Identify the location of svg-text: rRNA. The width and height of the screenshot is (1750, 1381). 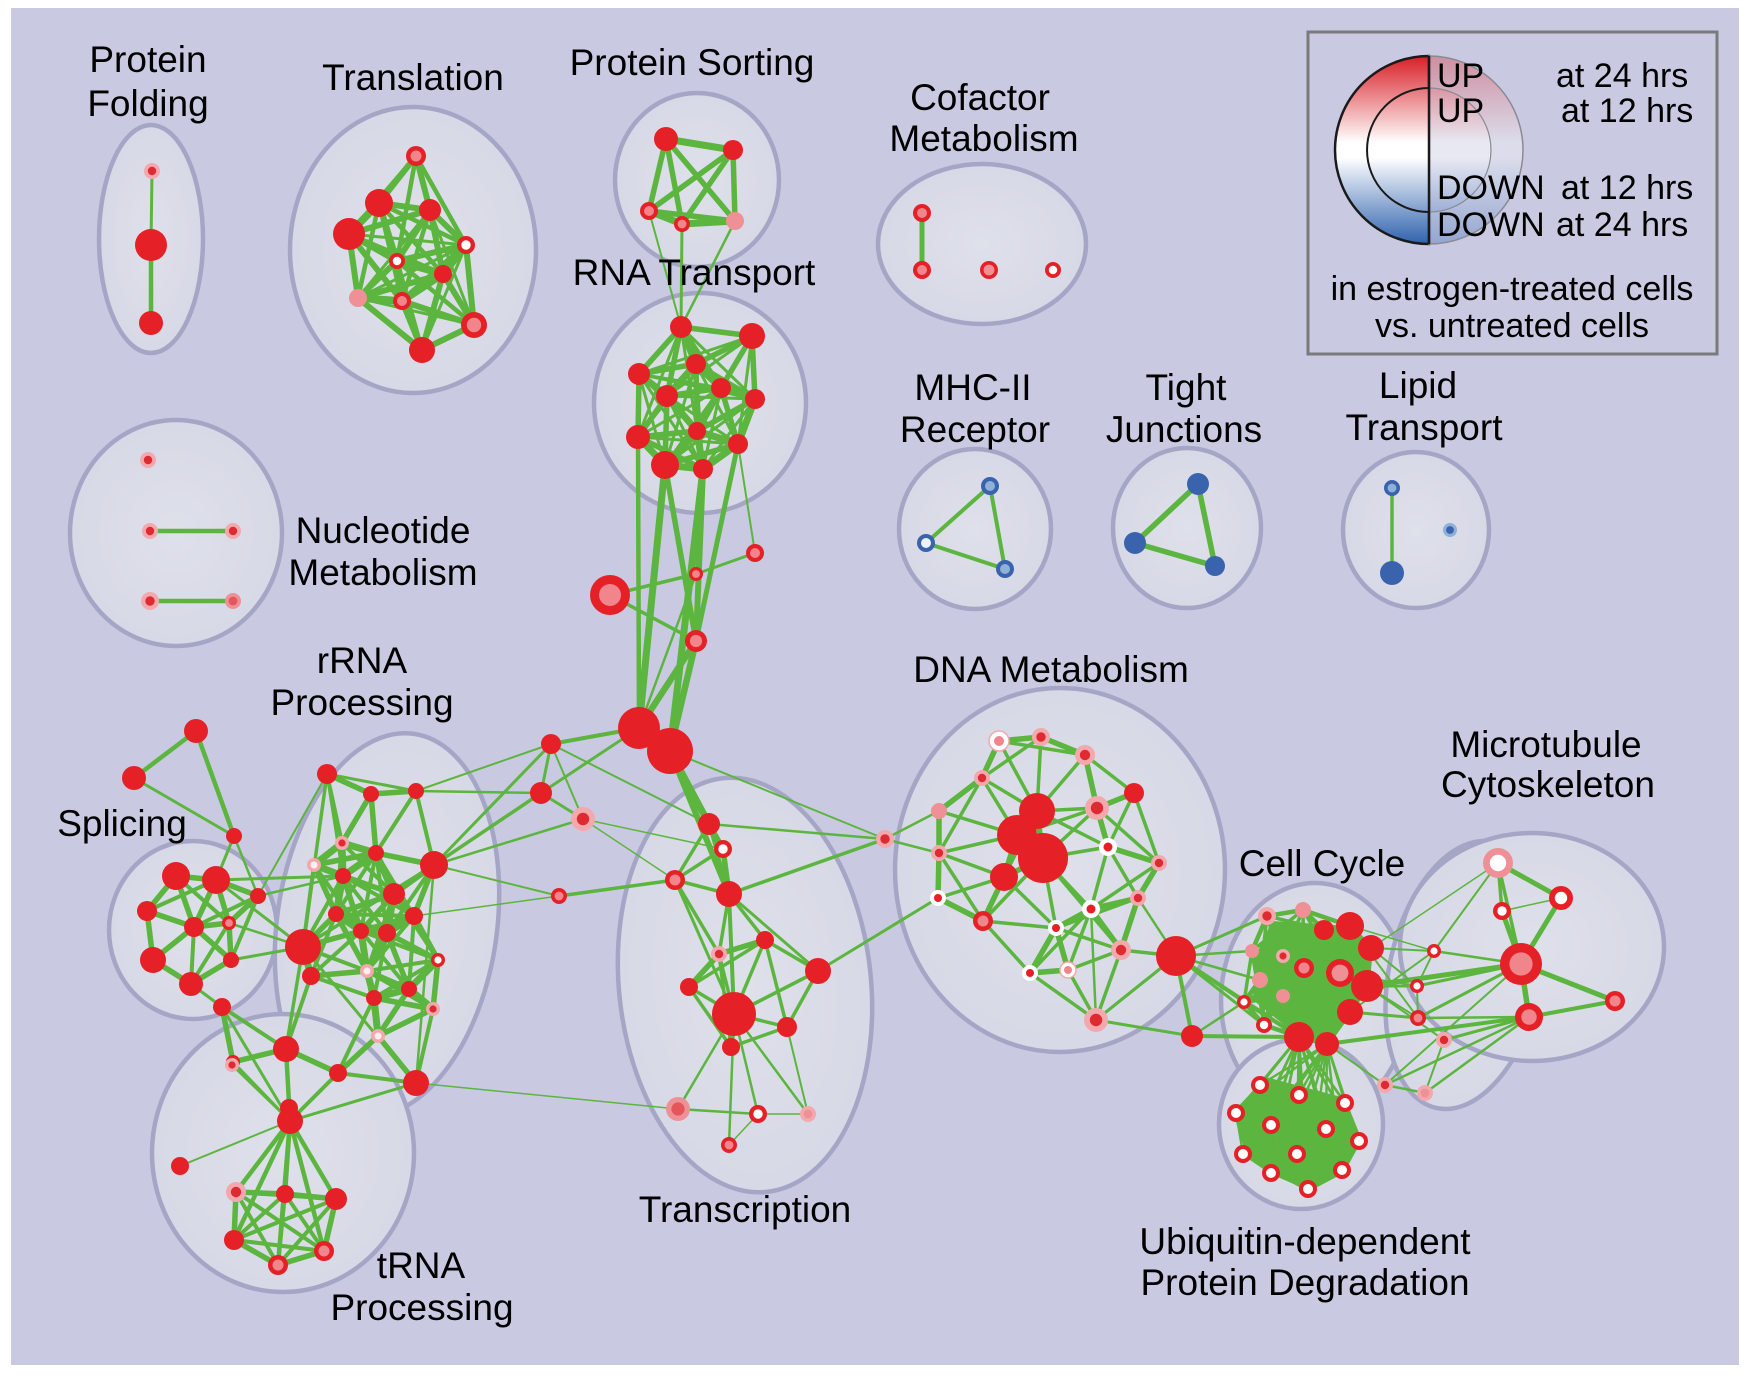
(362, 660).